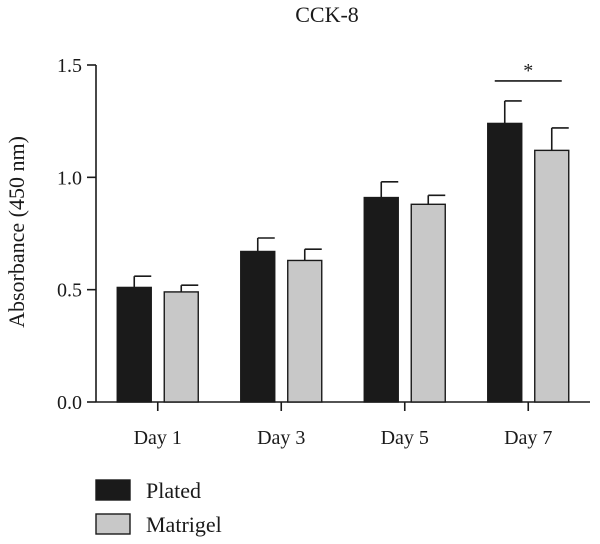 Image resolution: width=600 pixels, height=544 pixels. I want to click on y-axis-label: Absorbance (450 nm), so click(16, 232).